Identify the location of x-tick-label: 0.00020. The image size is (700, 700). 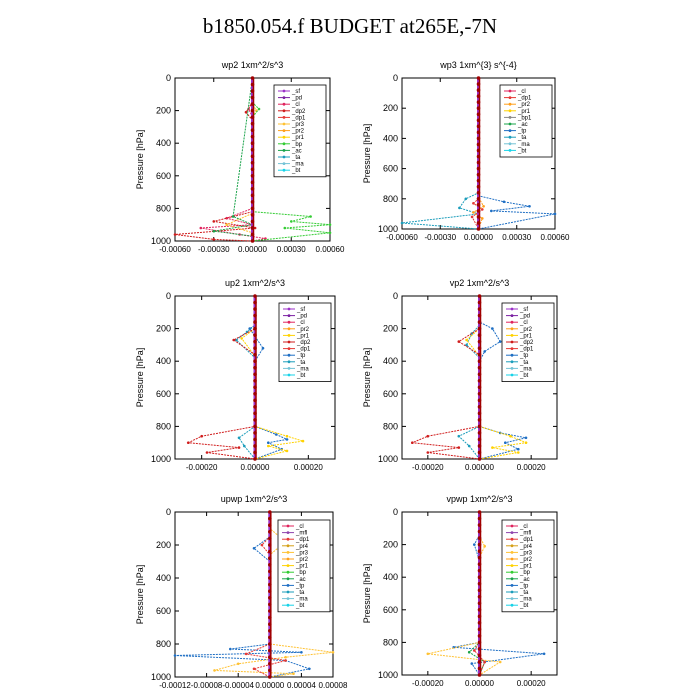
(531, 683).